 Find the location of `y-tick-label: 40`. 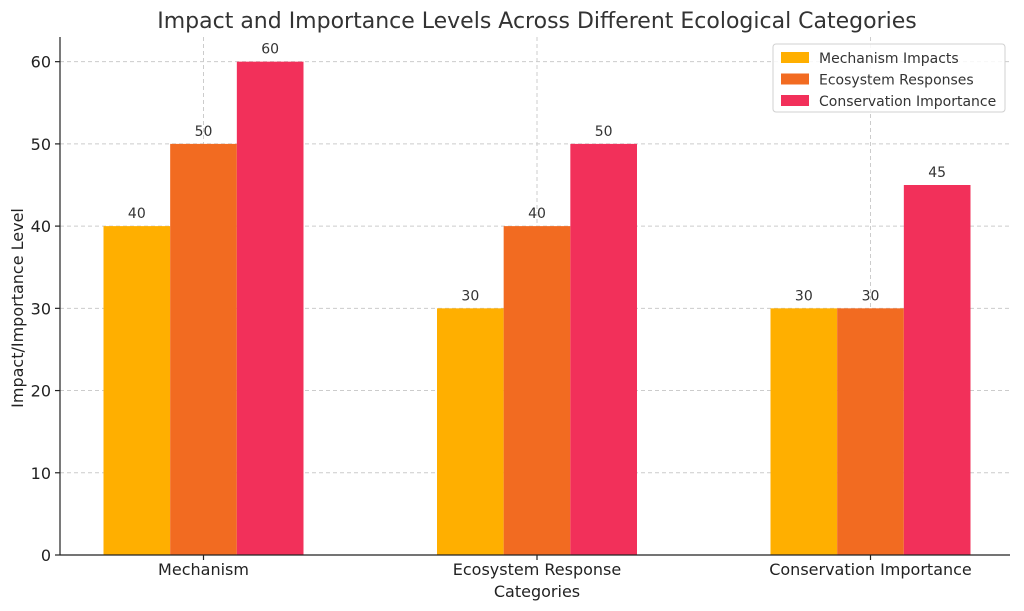

y-tick-label: 40 is located at coordinates (41, 226).